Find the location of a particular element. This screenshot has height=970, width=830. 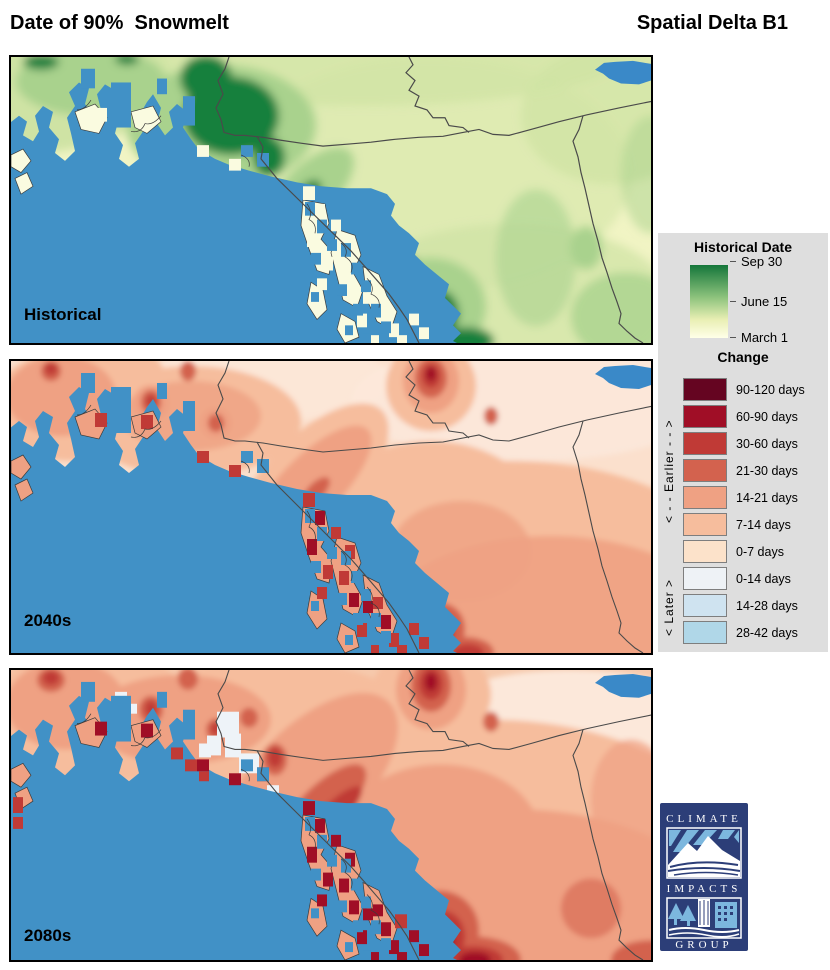

logo-climate-text: CLIMATE is located at coordinates (704, 819).